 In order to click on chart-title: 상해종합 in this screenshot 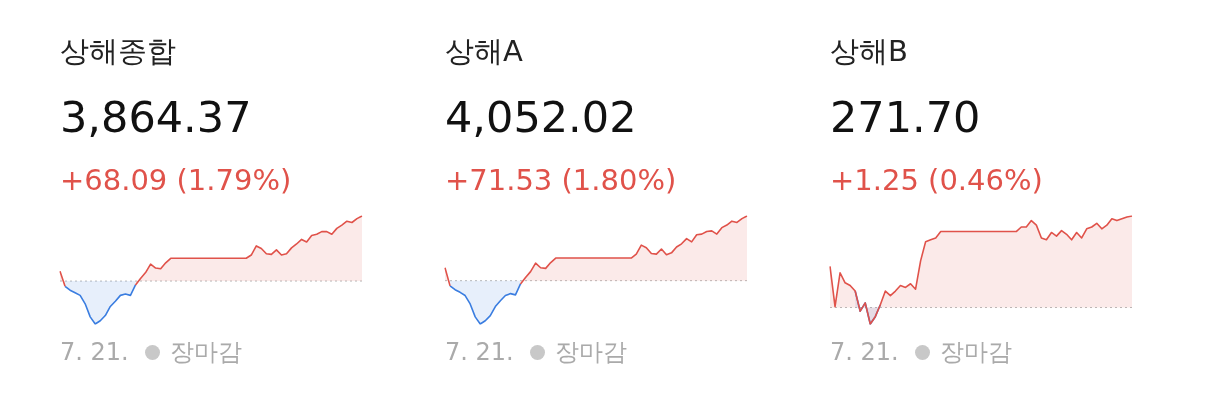, I will do `click(118, 51)`.